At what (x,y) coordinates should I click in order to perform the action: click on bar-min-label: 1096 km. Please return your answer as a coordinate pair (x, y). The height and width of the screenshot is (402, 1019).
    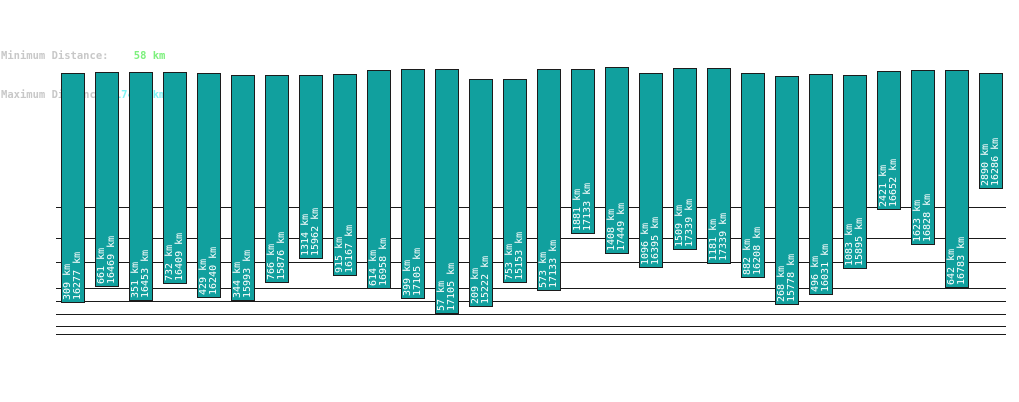
    Looking at the image, I should click on (645, 244).